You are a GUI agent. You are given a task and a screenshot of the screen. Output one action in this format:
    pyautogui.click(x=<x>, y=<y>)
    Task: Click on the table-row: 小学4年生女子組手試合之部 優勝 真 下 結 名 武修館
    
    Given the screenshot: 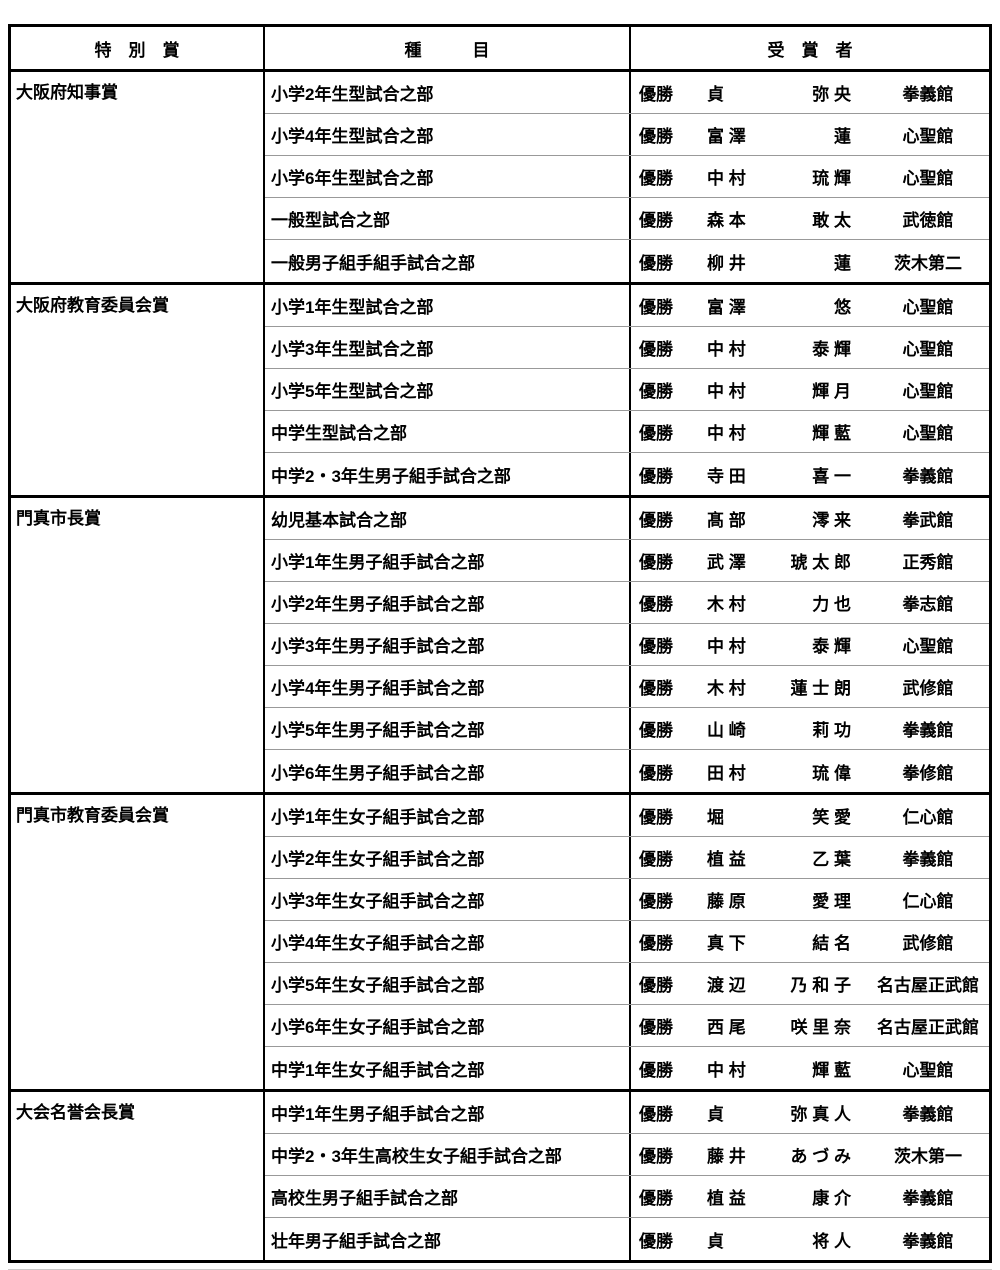 What is the action you would take?
    pyautogui.click(x=627, y=942)
    